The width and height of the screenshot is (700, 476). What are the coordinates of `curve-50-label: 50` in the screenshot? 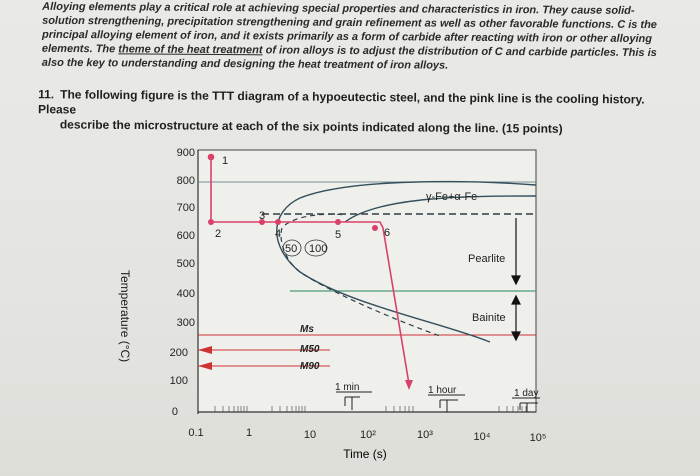 It's located at (291, 249).